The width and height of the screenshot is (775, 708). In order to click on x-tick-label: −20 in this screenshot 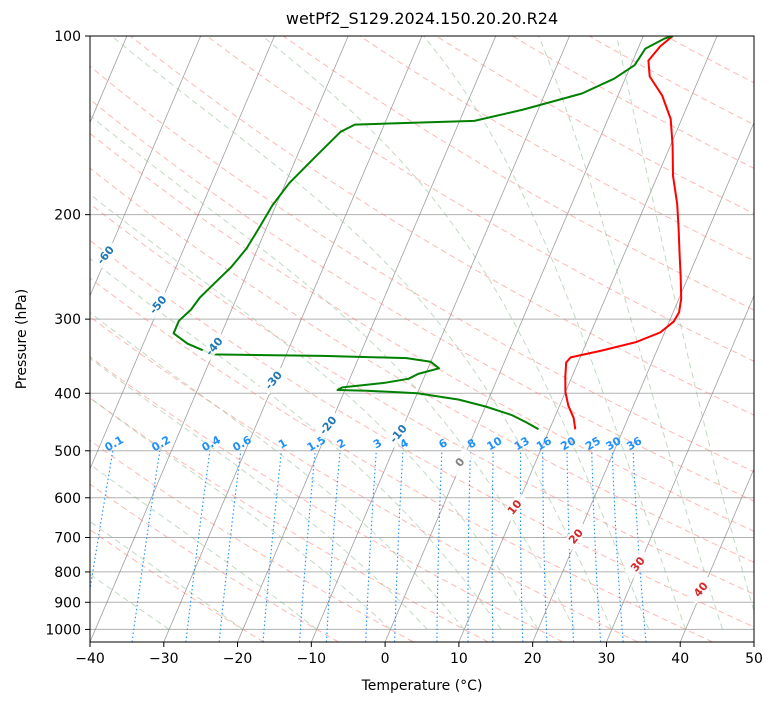, I will do `click(238, 659)`.